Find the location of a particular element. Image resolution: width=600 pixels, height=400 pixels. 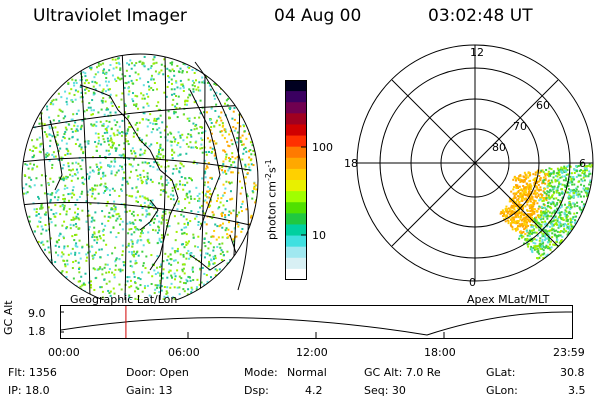

time-tick-2359: 23:59 is located at coordinates (569, 352).